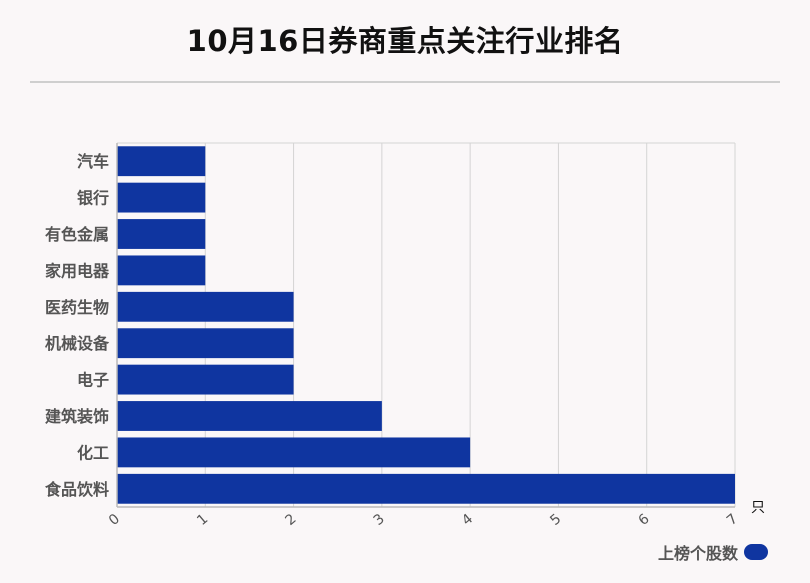  I want to click on category-label-9: 食品饮料, so click(76, 489).